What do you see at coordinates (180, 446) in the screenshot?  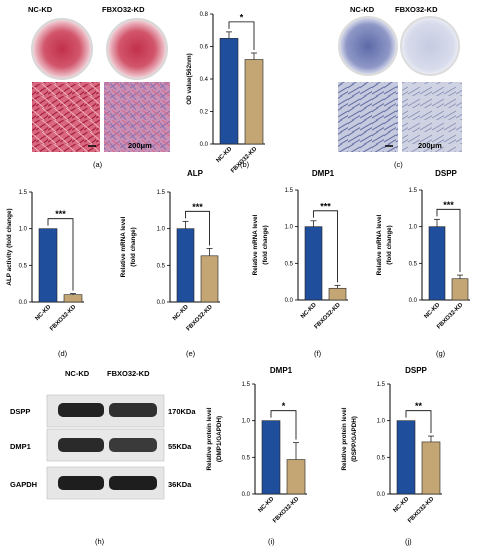 I see `blot-size-dmp1: 55KDa` at bounding box center [180, 446].